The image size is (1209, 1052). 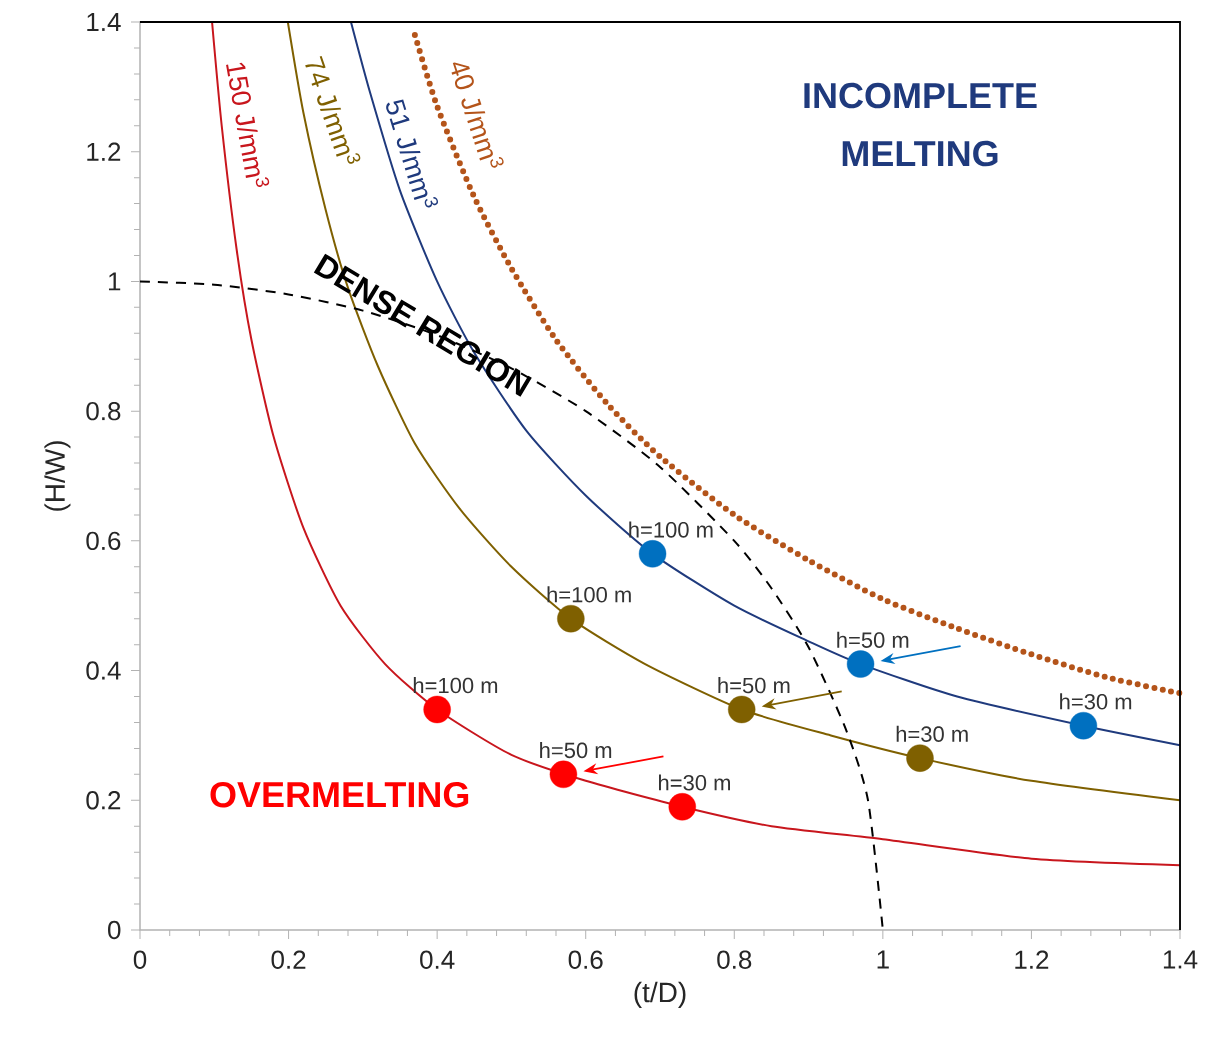 I want to click on x-tick-label: 1.4, so click(x=1180, y=959).